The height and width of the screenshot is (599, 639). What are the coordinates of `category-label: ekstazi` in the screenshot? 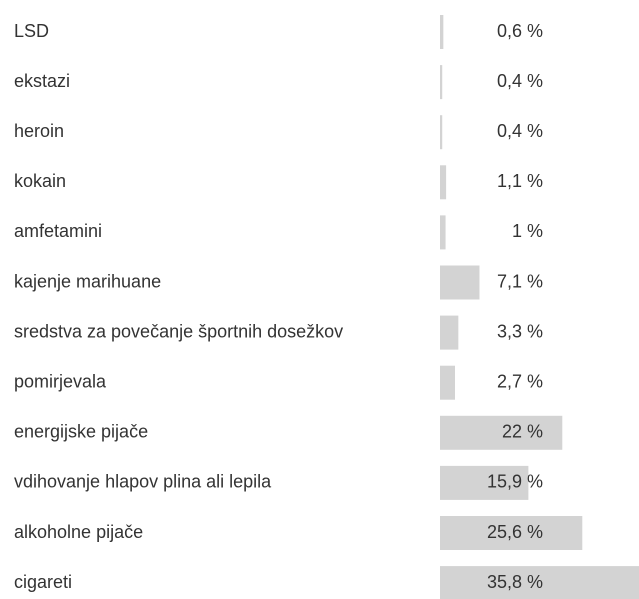 It's located at (42, 81).